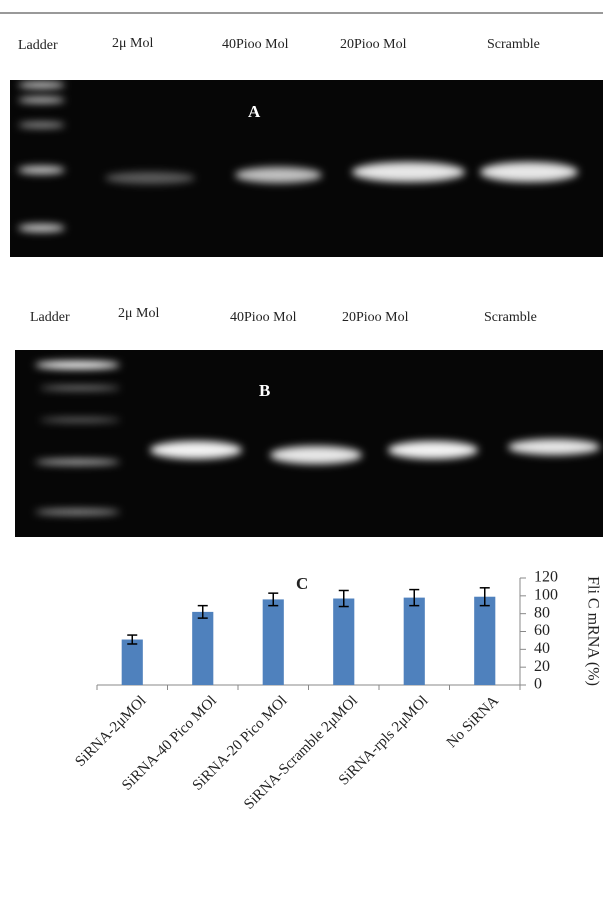 The width and height of the screenshot is (603, 916). I want to click on y-tick-label: 120, so click(546, 577).